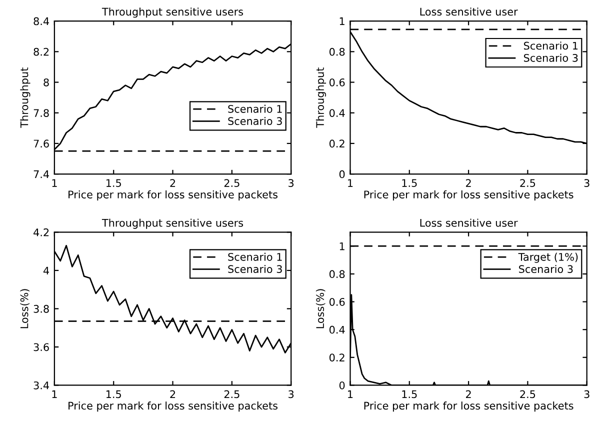  What do you see at coordinates (46, 82) in the screenshot?
I see `y-tick-label: 8` at bounding box center [46, 82].